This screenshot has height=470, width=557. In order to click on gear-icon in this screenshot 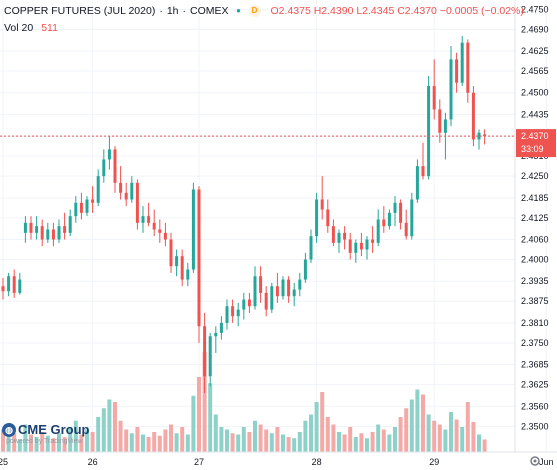, I will do `click(535, 461)`.